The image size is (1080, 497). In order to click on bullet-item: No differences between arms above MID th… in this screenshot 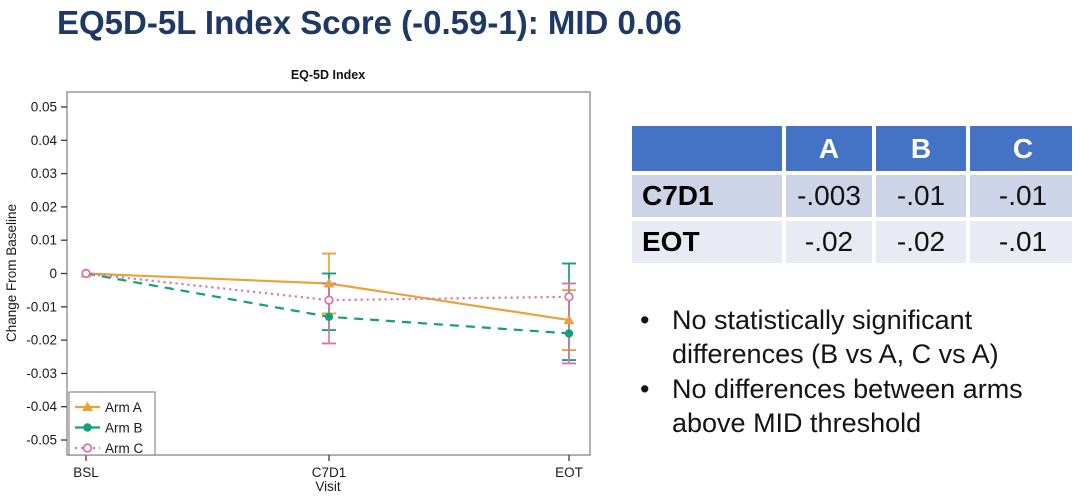, I will do `click(852, 406)`.